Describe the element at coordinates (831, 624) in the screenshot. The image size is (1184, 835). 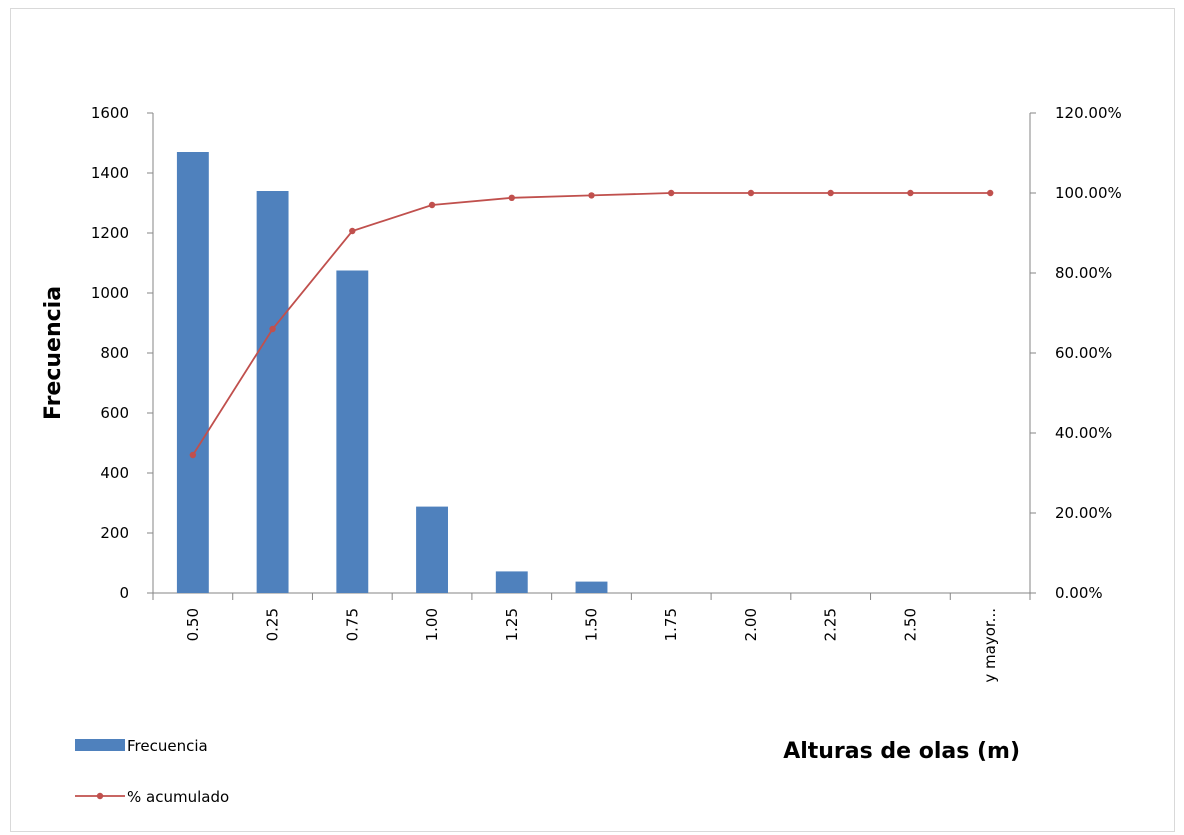
I see `x-tick-label: 2.25` at that location.